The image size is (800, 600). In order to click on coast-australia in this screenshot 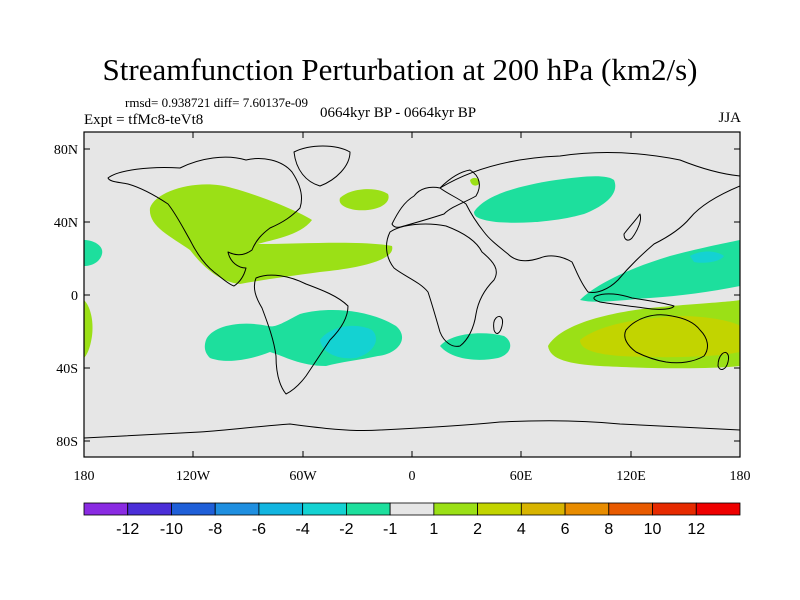, I will do `click(666, 339)`.